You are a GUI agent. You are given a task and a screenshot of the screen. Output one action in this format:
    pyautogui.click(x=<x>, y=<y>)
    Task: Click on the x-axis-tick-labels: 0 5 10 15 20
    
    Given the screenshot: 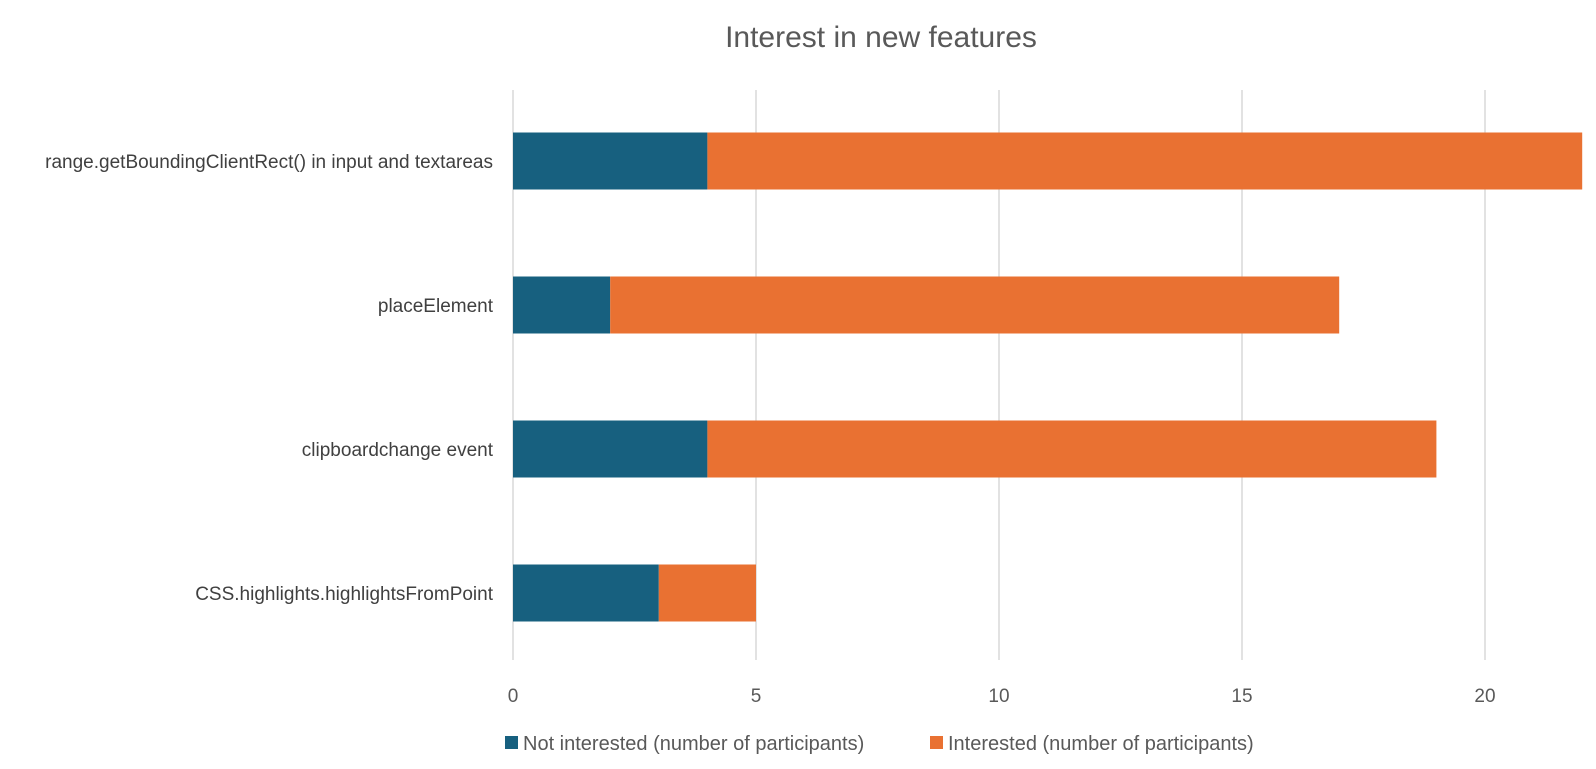 What is the action you would take?
    pyautogui.click(x=1002, y=696)
    